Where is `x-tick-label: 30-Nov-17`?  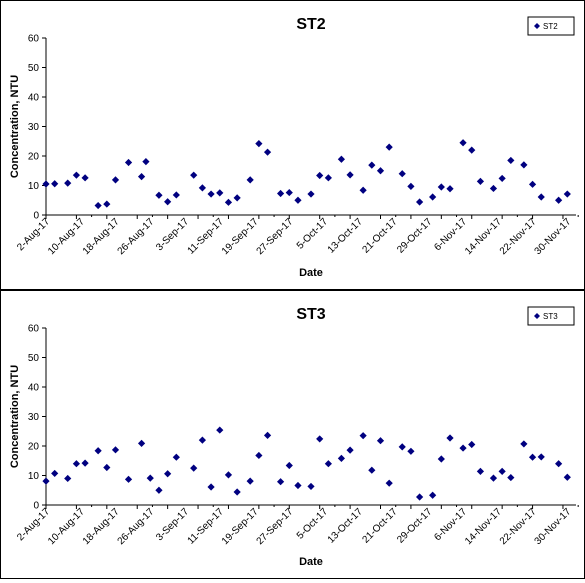
x-tick-label: 30-Nov-17 is located at coordinates (553, 236).